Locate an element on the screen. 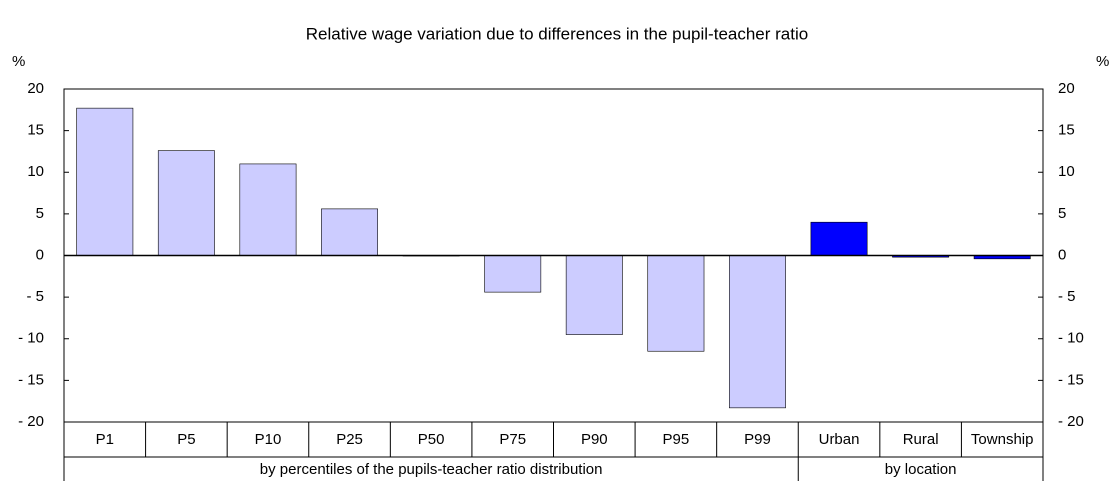 This screenshot has height=481, width=1115. x-tick-label: P50 is located at coordinates (431, 439).